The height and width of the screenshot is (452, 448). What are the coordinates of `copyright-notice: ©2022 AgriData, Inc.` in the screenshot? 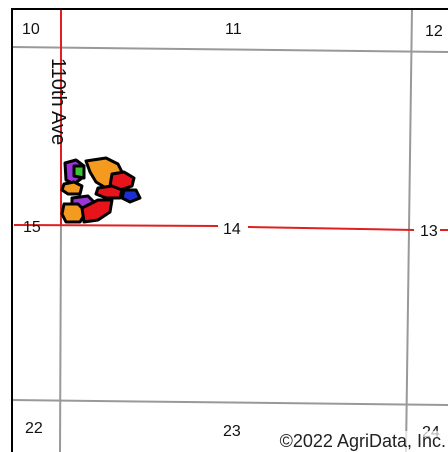 It's located at (362, 441).